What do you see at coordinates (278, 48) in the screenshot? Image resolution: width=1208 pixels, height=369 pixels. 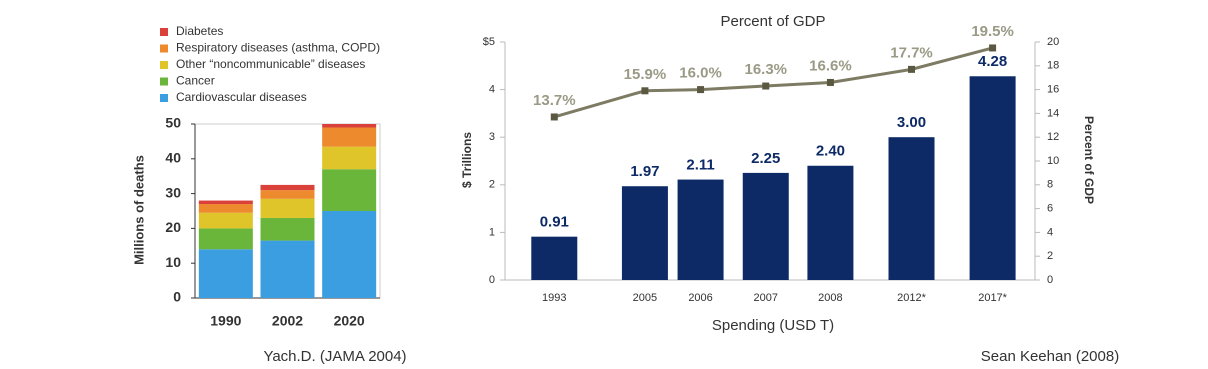 I see `legend-label: Respiratory diseases (asthma, COPD)` at bounding box center [278, 48].